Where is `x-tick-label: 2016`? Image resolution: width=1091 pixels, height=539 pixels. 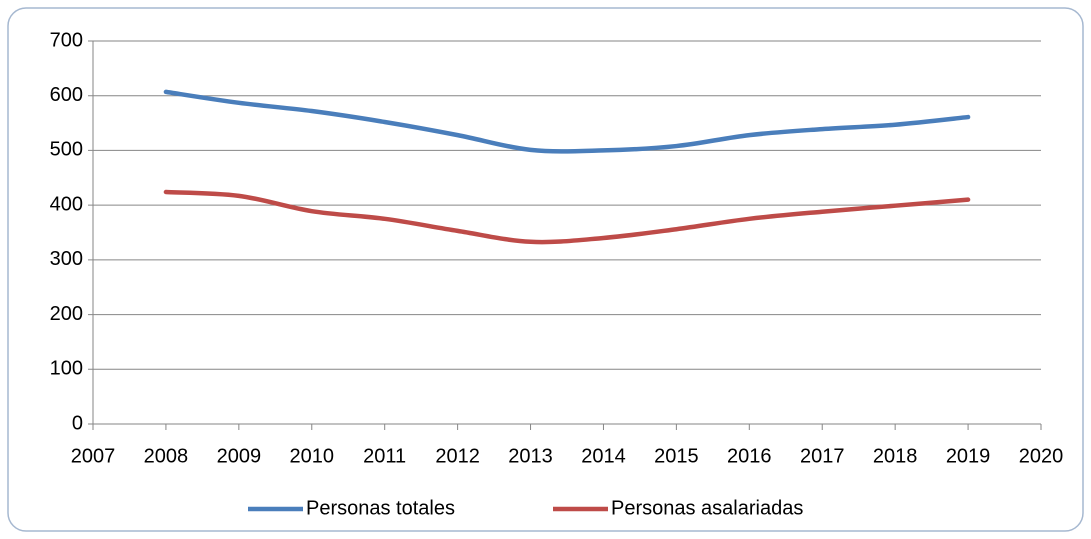 x-tick-label: 2016 is located at coordinates (749, 456).